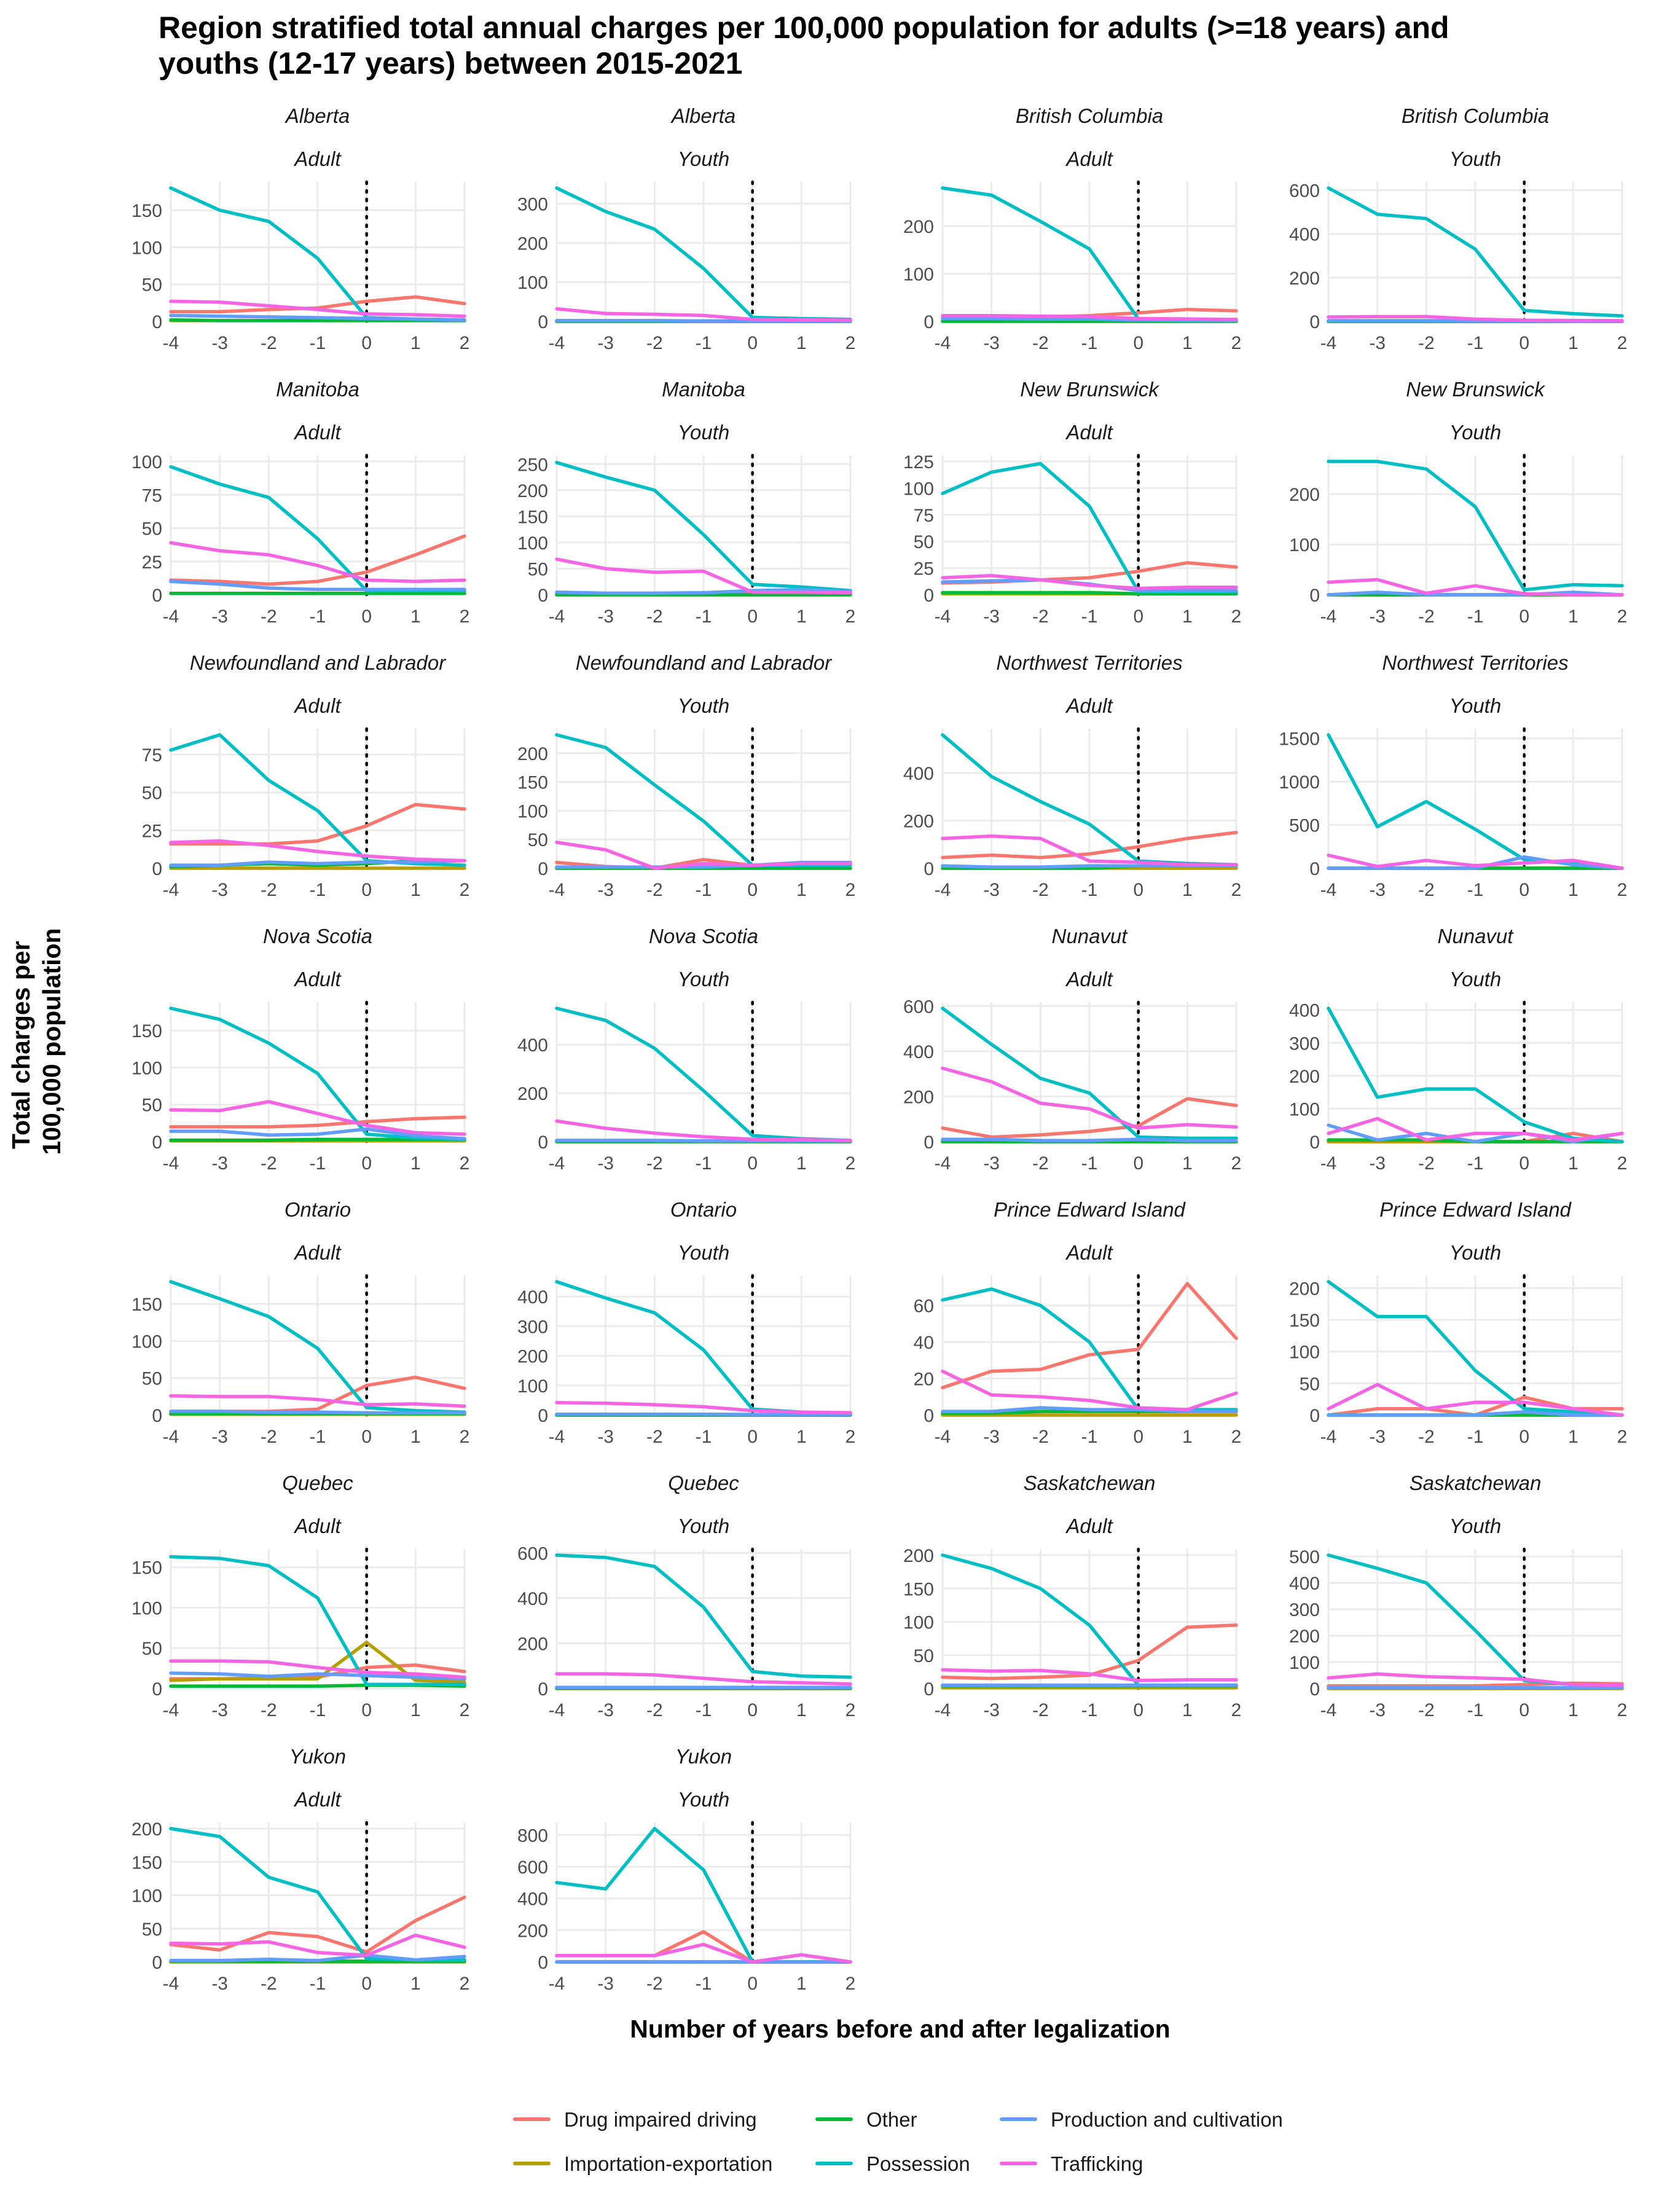 The width and height of the screenshot is (1659, 2212). What do you see at coordinates (924, 1343) in the screenshot?
I see `y-tick-label: 40` at bounding box center [924, 1343].